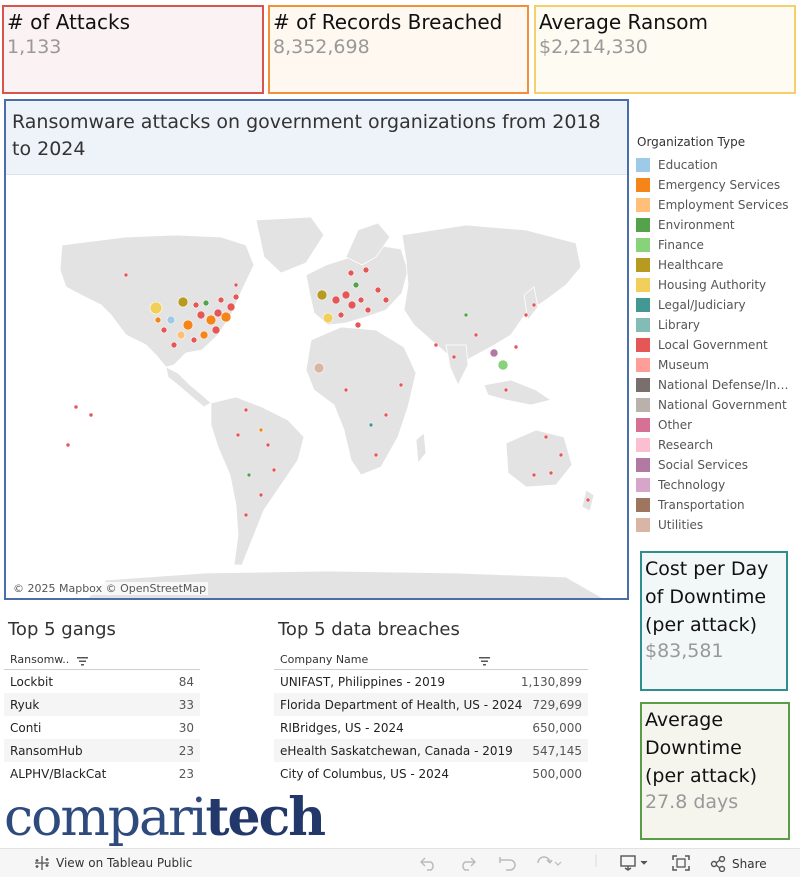 This screenshot has height=877, width=800. Describe the element at coordinates (684, 651) in the screenshot. I see `kpi-value: $83,581` at that location.